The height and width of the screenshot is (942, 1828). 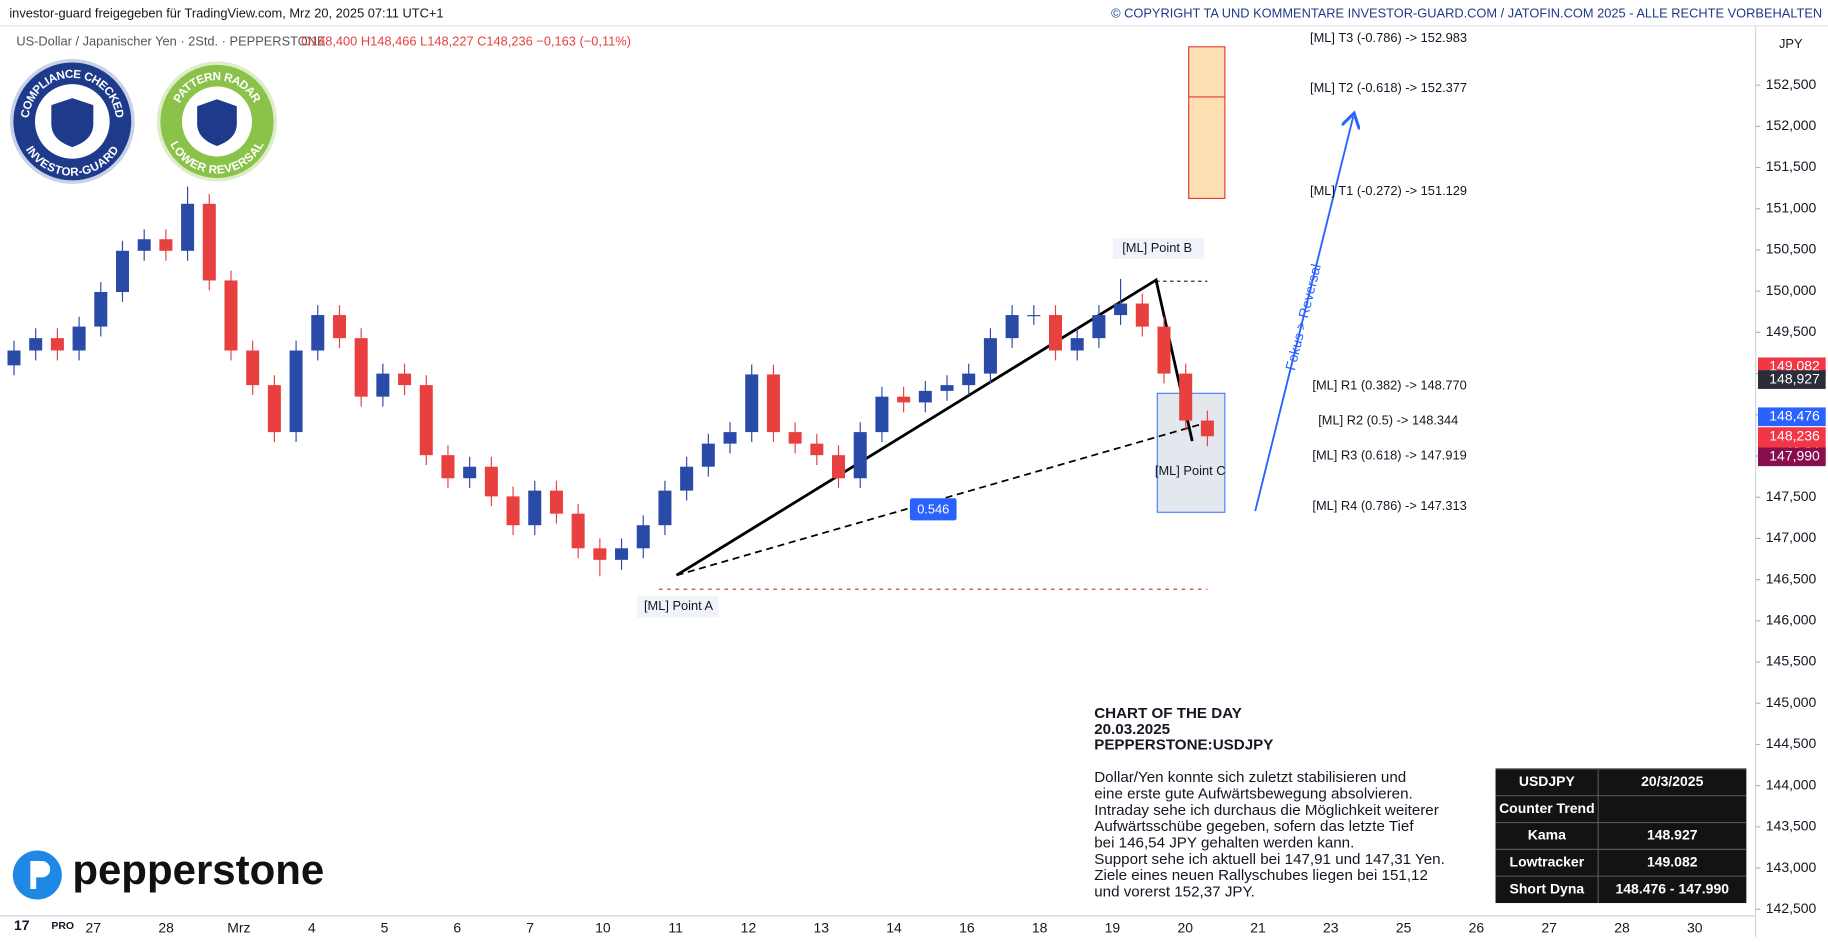 What do you see at coordinates (1791, 702) in the screenshot?
I see `y-tick-label: 145,000` at bounding box center [1791, 702].